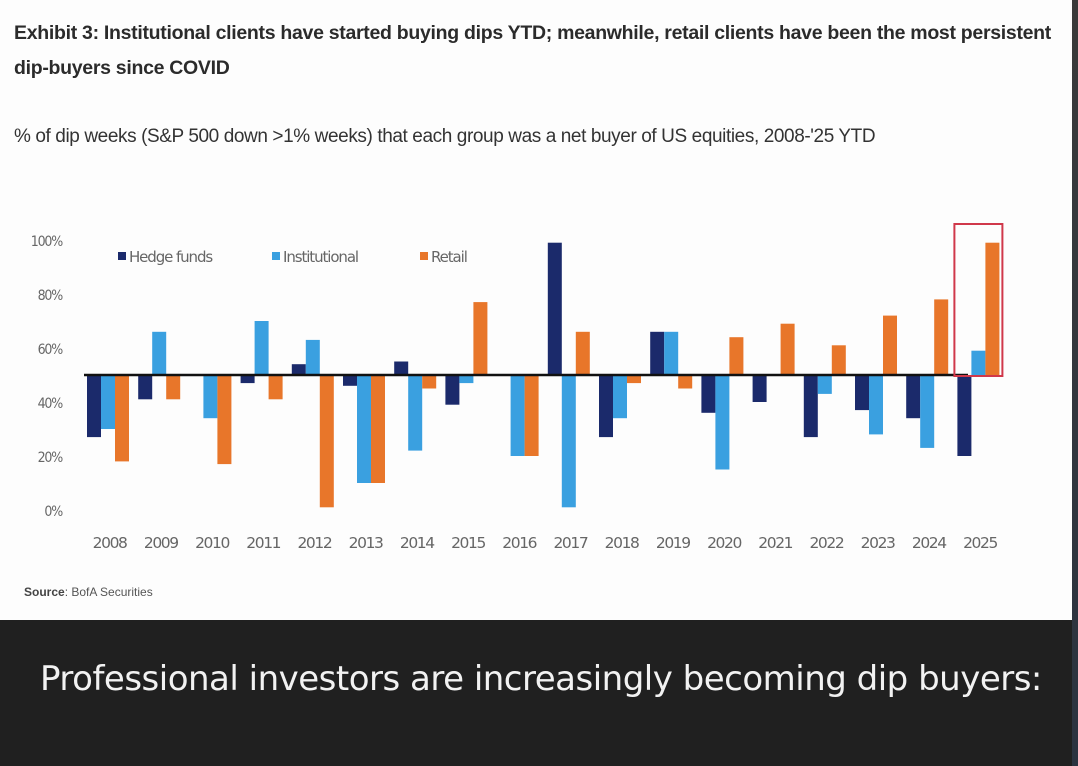 Image resolution: width=1078 pixels, height=766 pixels. Describe the element at coordinates (298, 369) in the screenshot. I see `bar-hedge-funds-2012` at that location.